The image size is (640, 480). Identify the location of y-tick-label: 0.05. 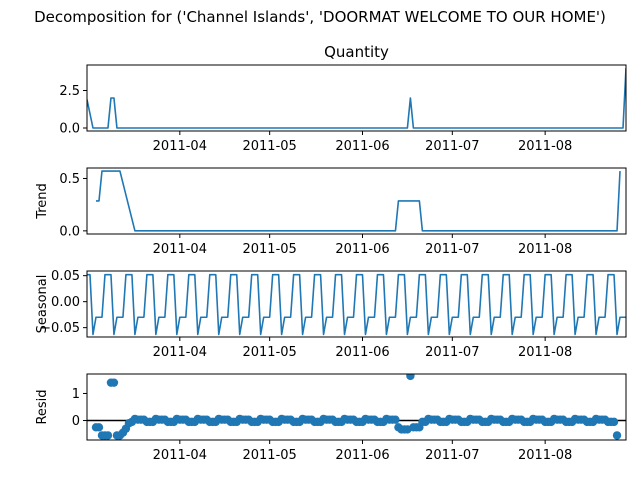
(65, 276).